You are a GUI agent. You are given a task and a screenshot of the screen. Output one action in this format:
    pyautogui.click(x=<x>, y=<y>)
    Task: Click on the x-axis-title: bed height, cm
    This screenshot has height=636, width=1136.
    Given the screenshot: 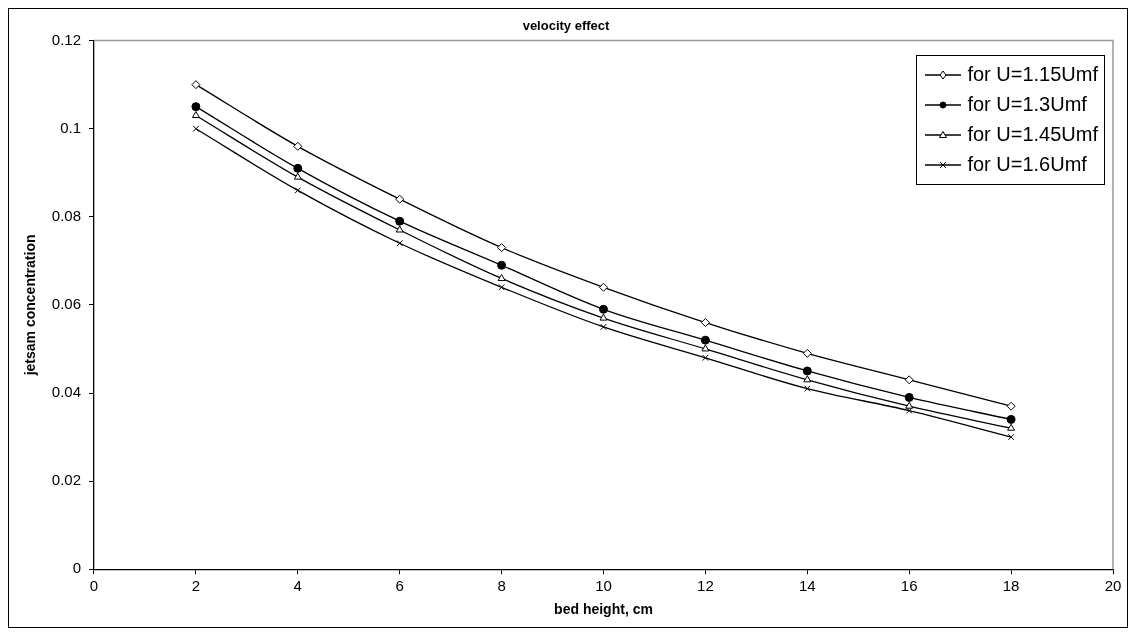 What is the action you would take?
    pyautogui.click(x=603, y=609)
    